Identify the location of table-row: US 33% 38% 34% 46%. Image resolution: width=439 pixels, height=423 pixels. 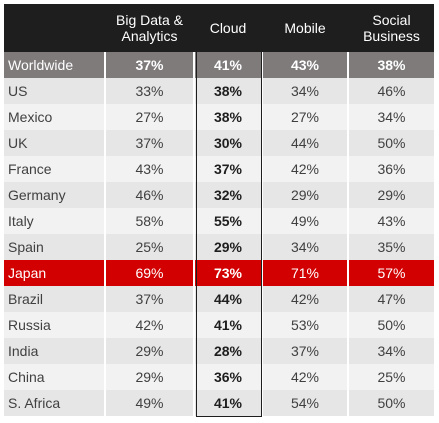
(219, 91).